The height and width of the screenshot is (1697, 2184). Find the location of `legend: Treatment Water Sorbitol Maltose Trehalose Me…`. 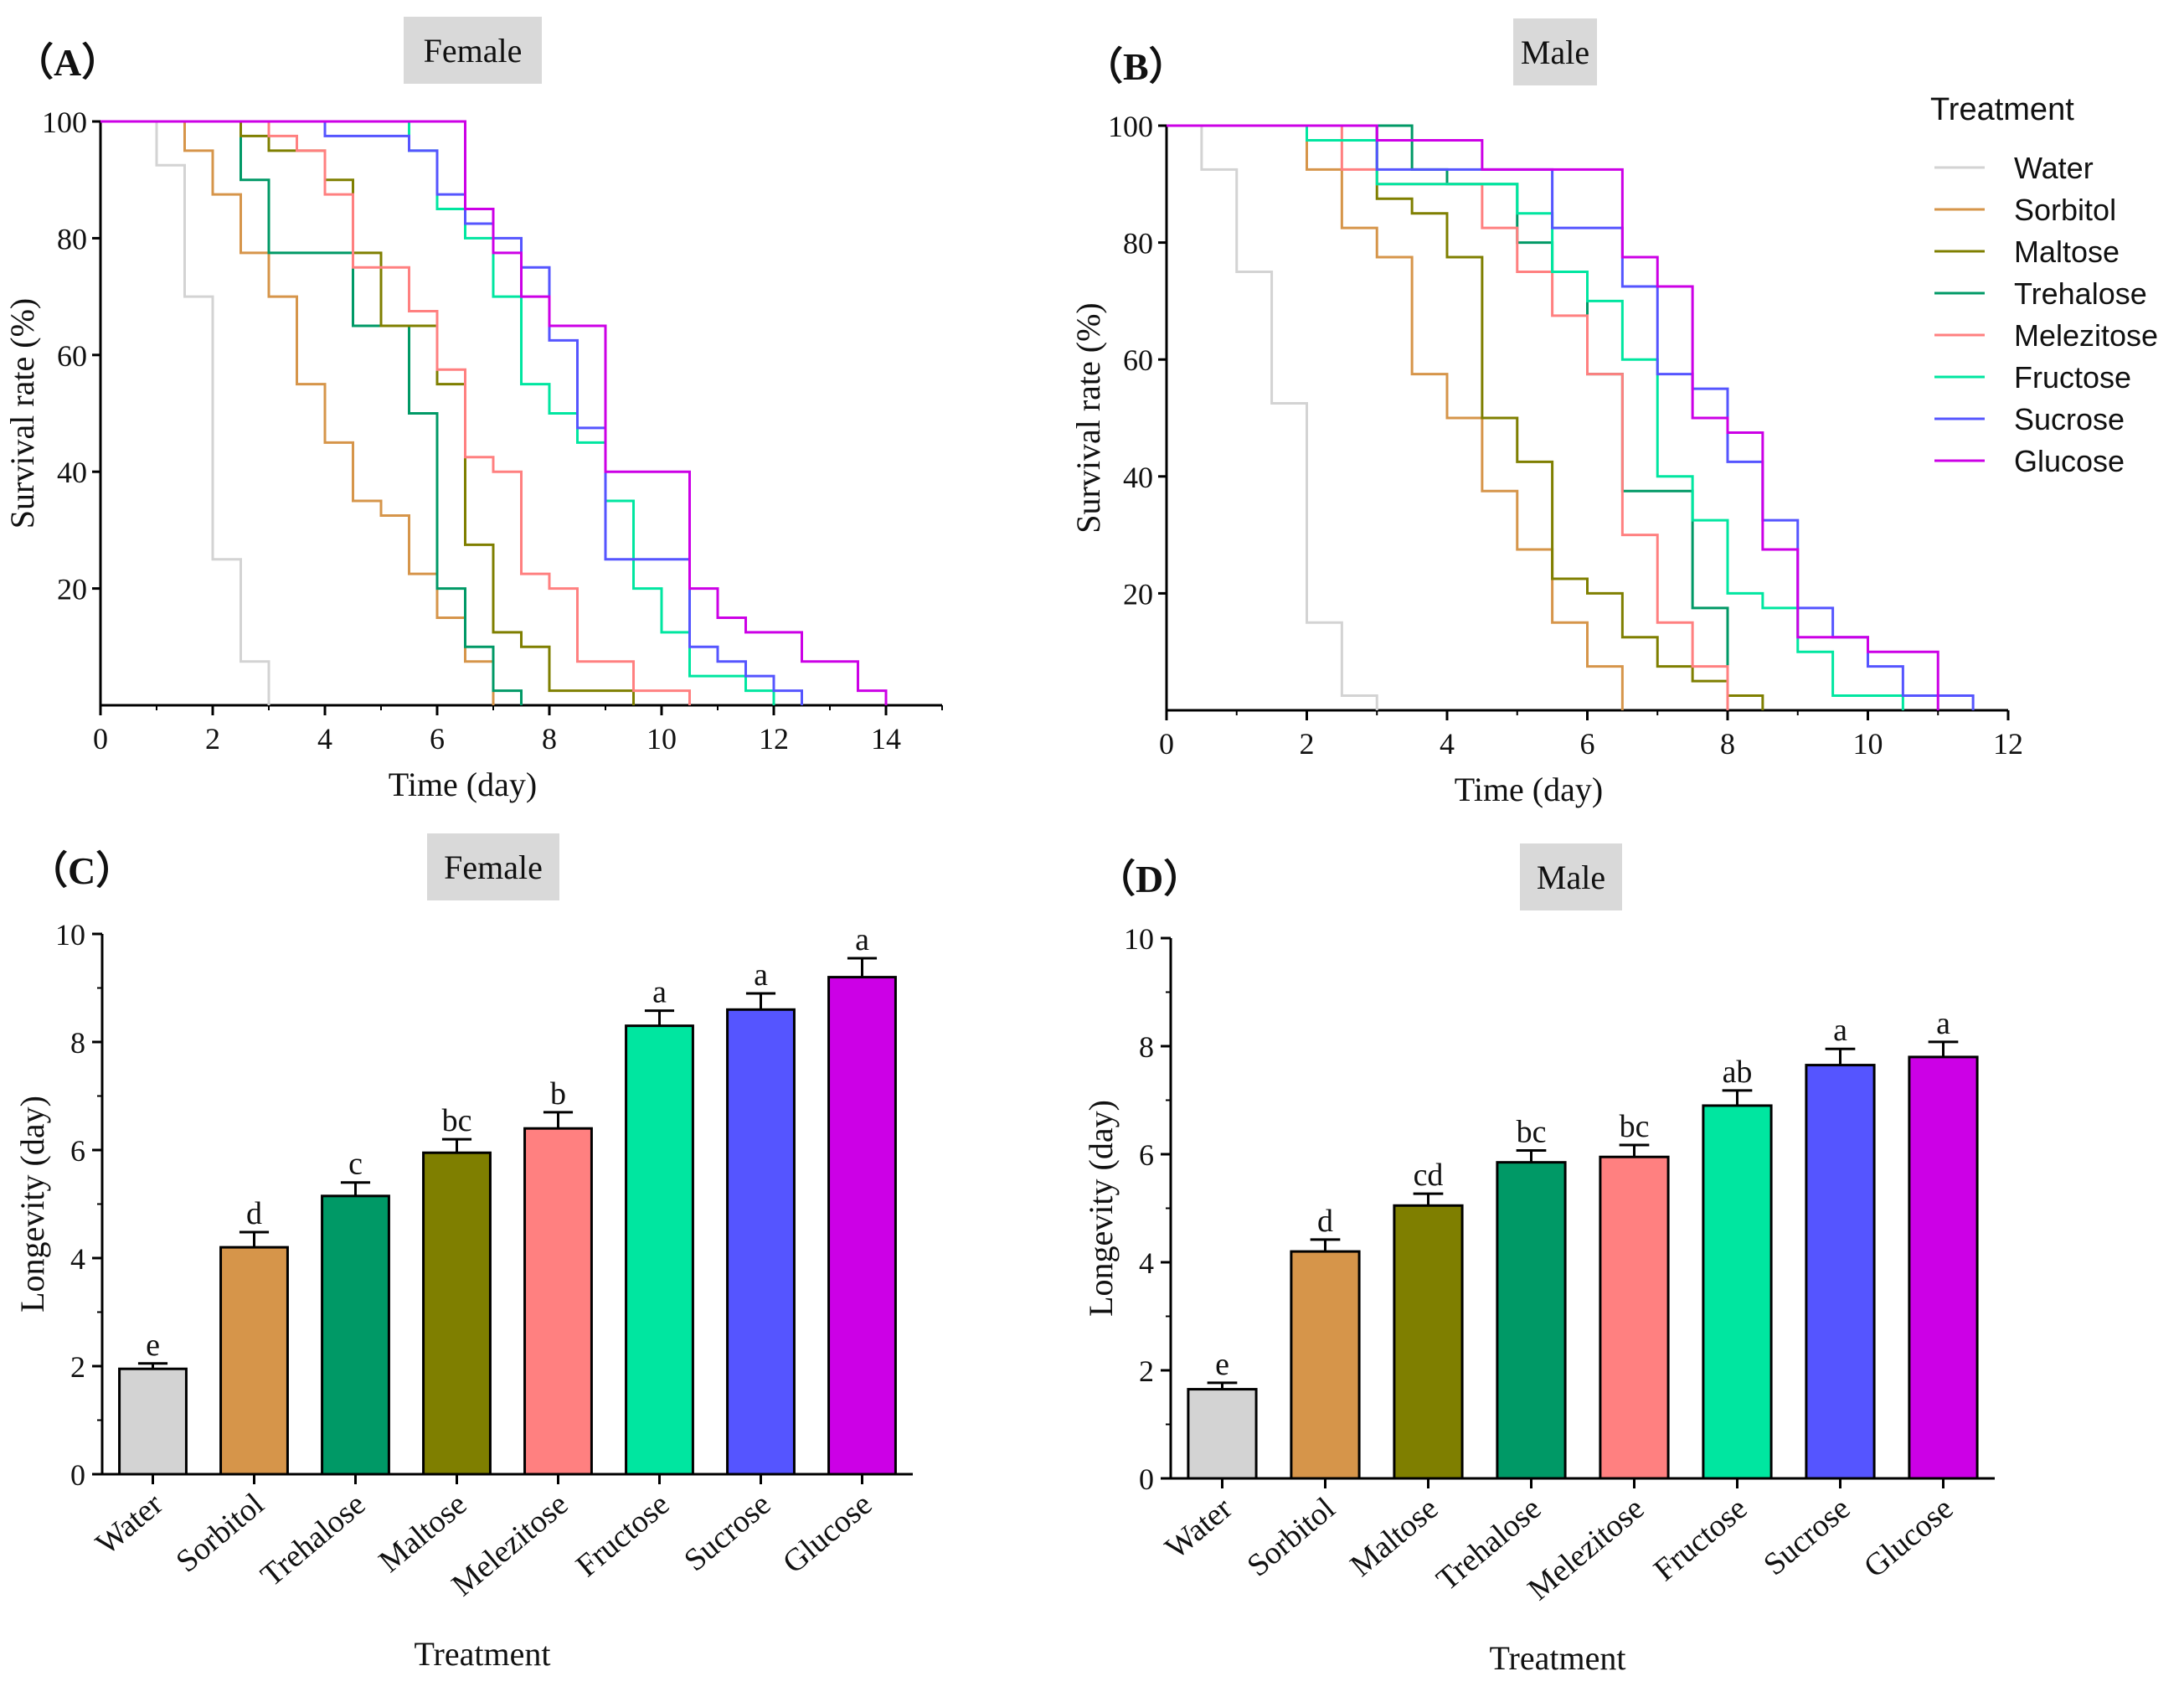

legend: Treatment Water Sorbitol Maltose Trehalose Me… is located at coordinates (2044, 285).